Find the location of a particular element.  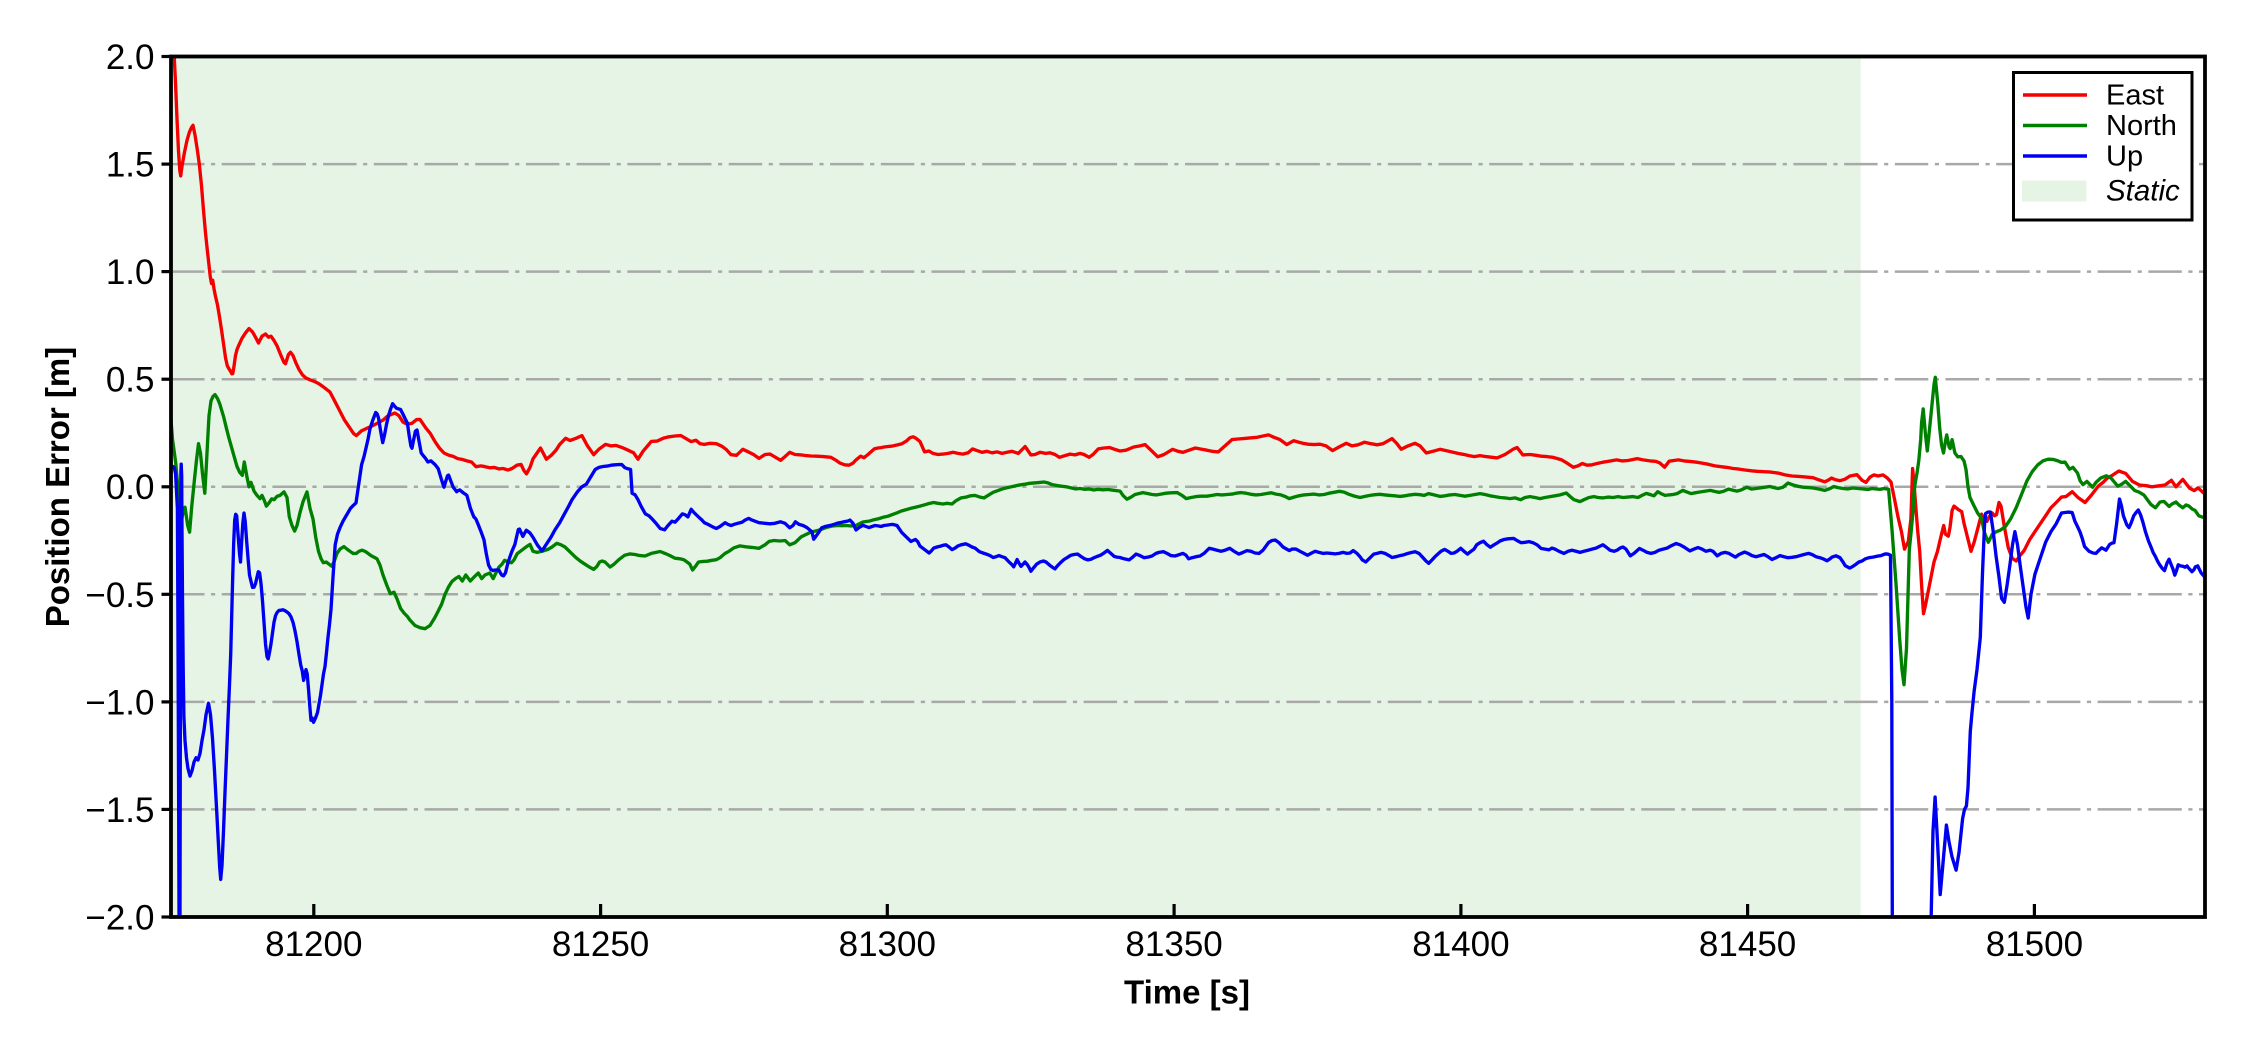

svg-text: 1.5 is located at coordinates (130, 165).